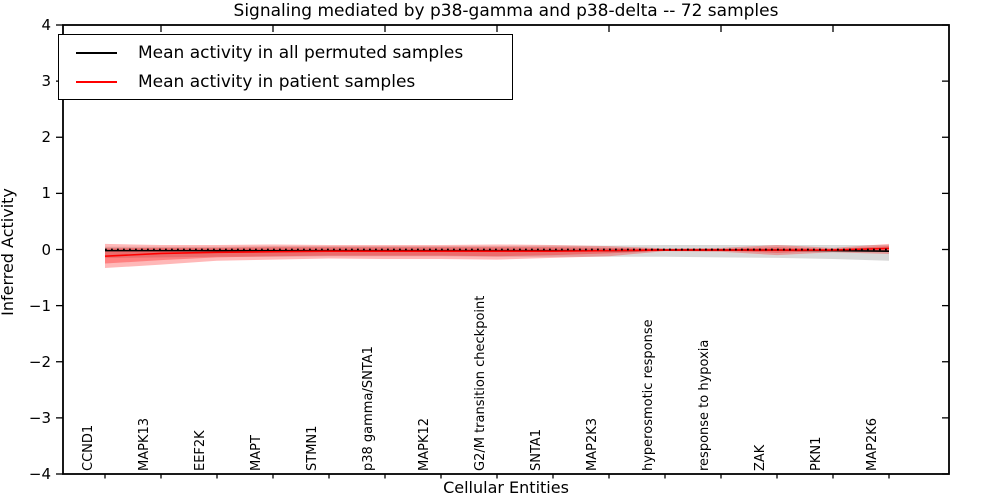  I want to click on legend-item-permuted: Mean activity in all permuted samples, so click(285, 52).